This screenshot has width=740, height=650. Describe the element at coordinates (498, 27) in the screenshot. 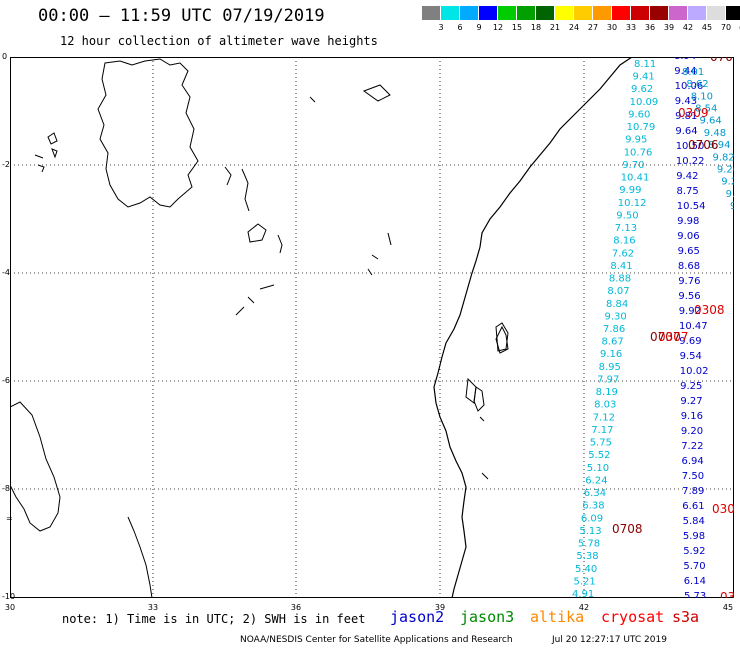

I see `legend-tick-label: 12` at that location.